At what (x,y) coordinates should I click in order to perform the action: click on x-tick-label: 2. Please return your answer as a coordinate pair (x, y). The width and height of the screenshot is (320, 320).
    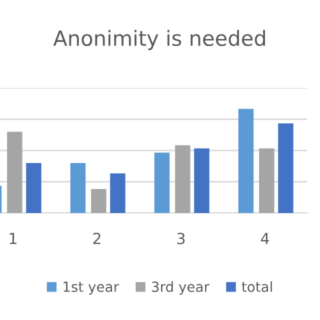
    Looking at the image, I should click on (96, 238).